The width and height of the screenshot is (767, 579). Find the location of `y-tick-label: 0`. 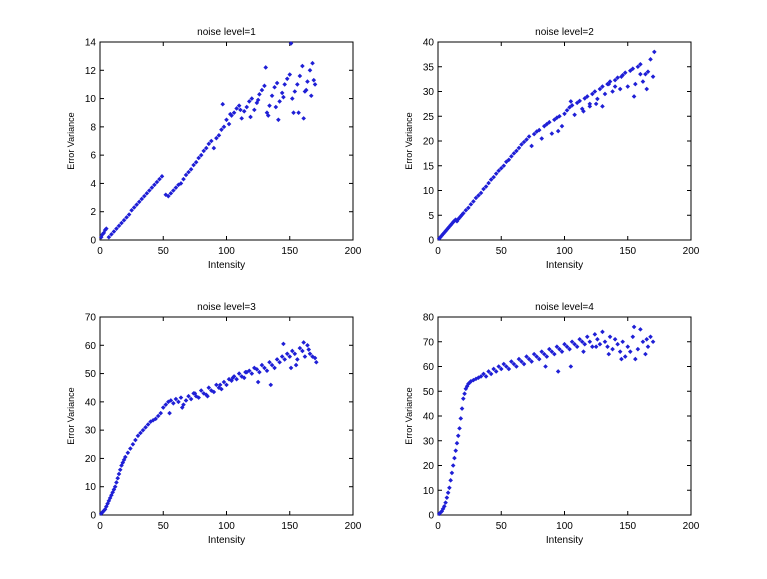

y-tick-label: 0 is located at coordinates (93, 516).